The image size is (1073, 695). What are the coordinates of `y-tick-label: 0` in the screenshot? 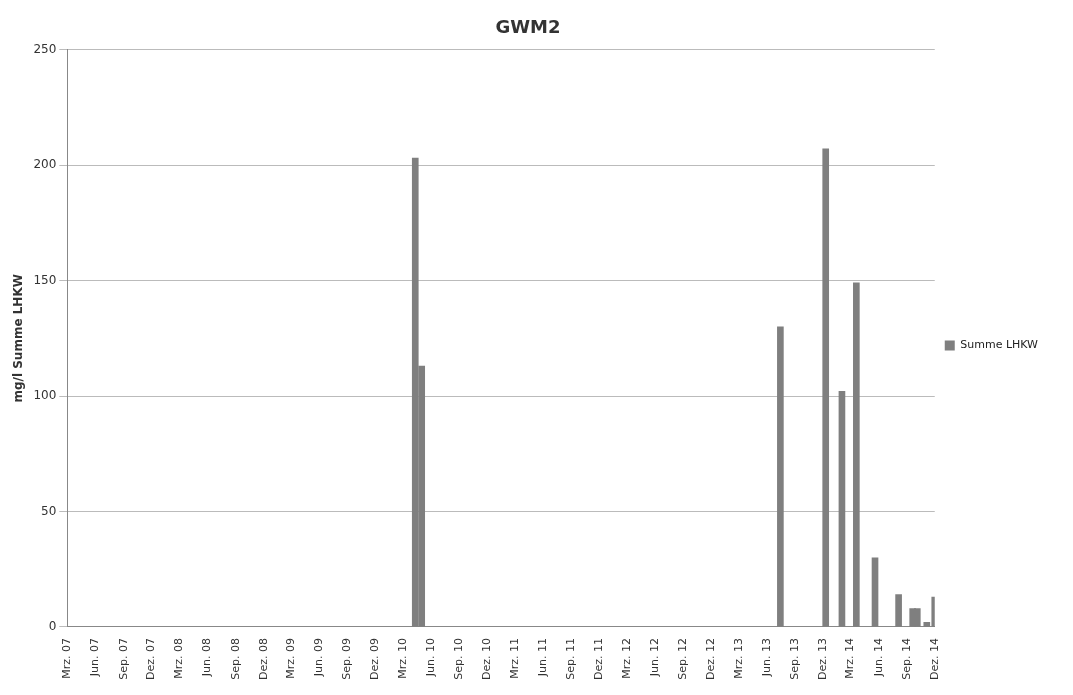 It's located at (52, 626).